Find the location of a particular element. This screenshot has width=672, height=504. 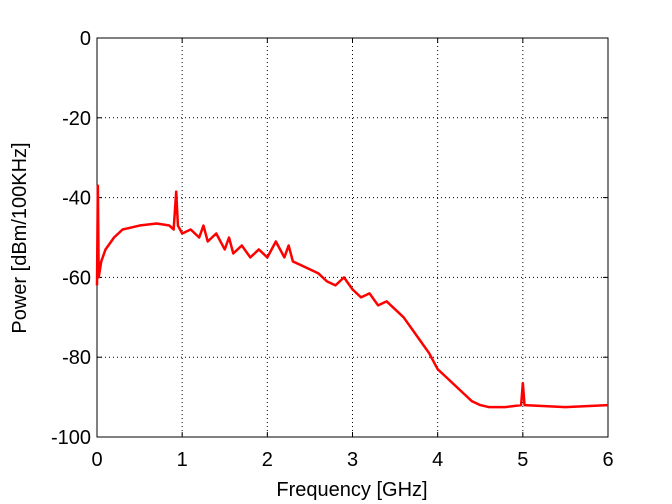

y-tick-label: 0 is located at coordinates (85, 39).